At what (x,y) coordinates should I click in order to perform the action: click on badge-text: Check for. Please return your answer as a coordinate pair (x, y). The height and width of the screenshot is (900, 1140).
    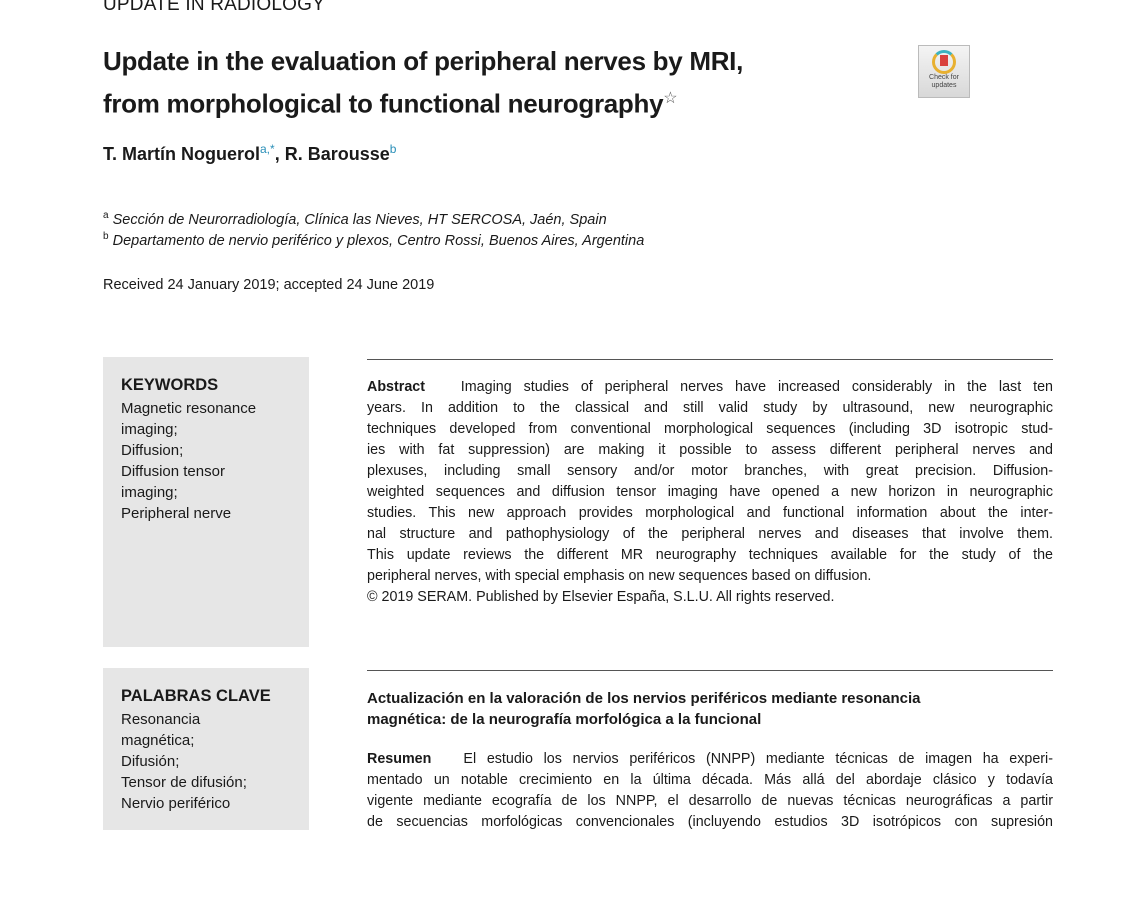
    Looking at the image, I should click on (944, 77).